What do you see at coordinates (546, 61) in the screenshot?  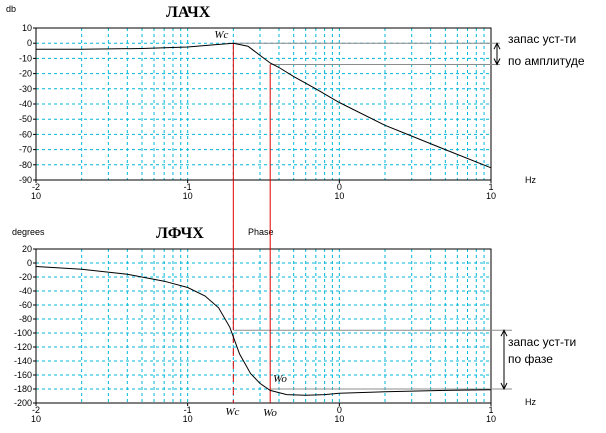 I see `gain-margin-text-2: по амплитуде` at bounding box center [546, 61].